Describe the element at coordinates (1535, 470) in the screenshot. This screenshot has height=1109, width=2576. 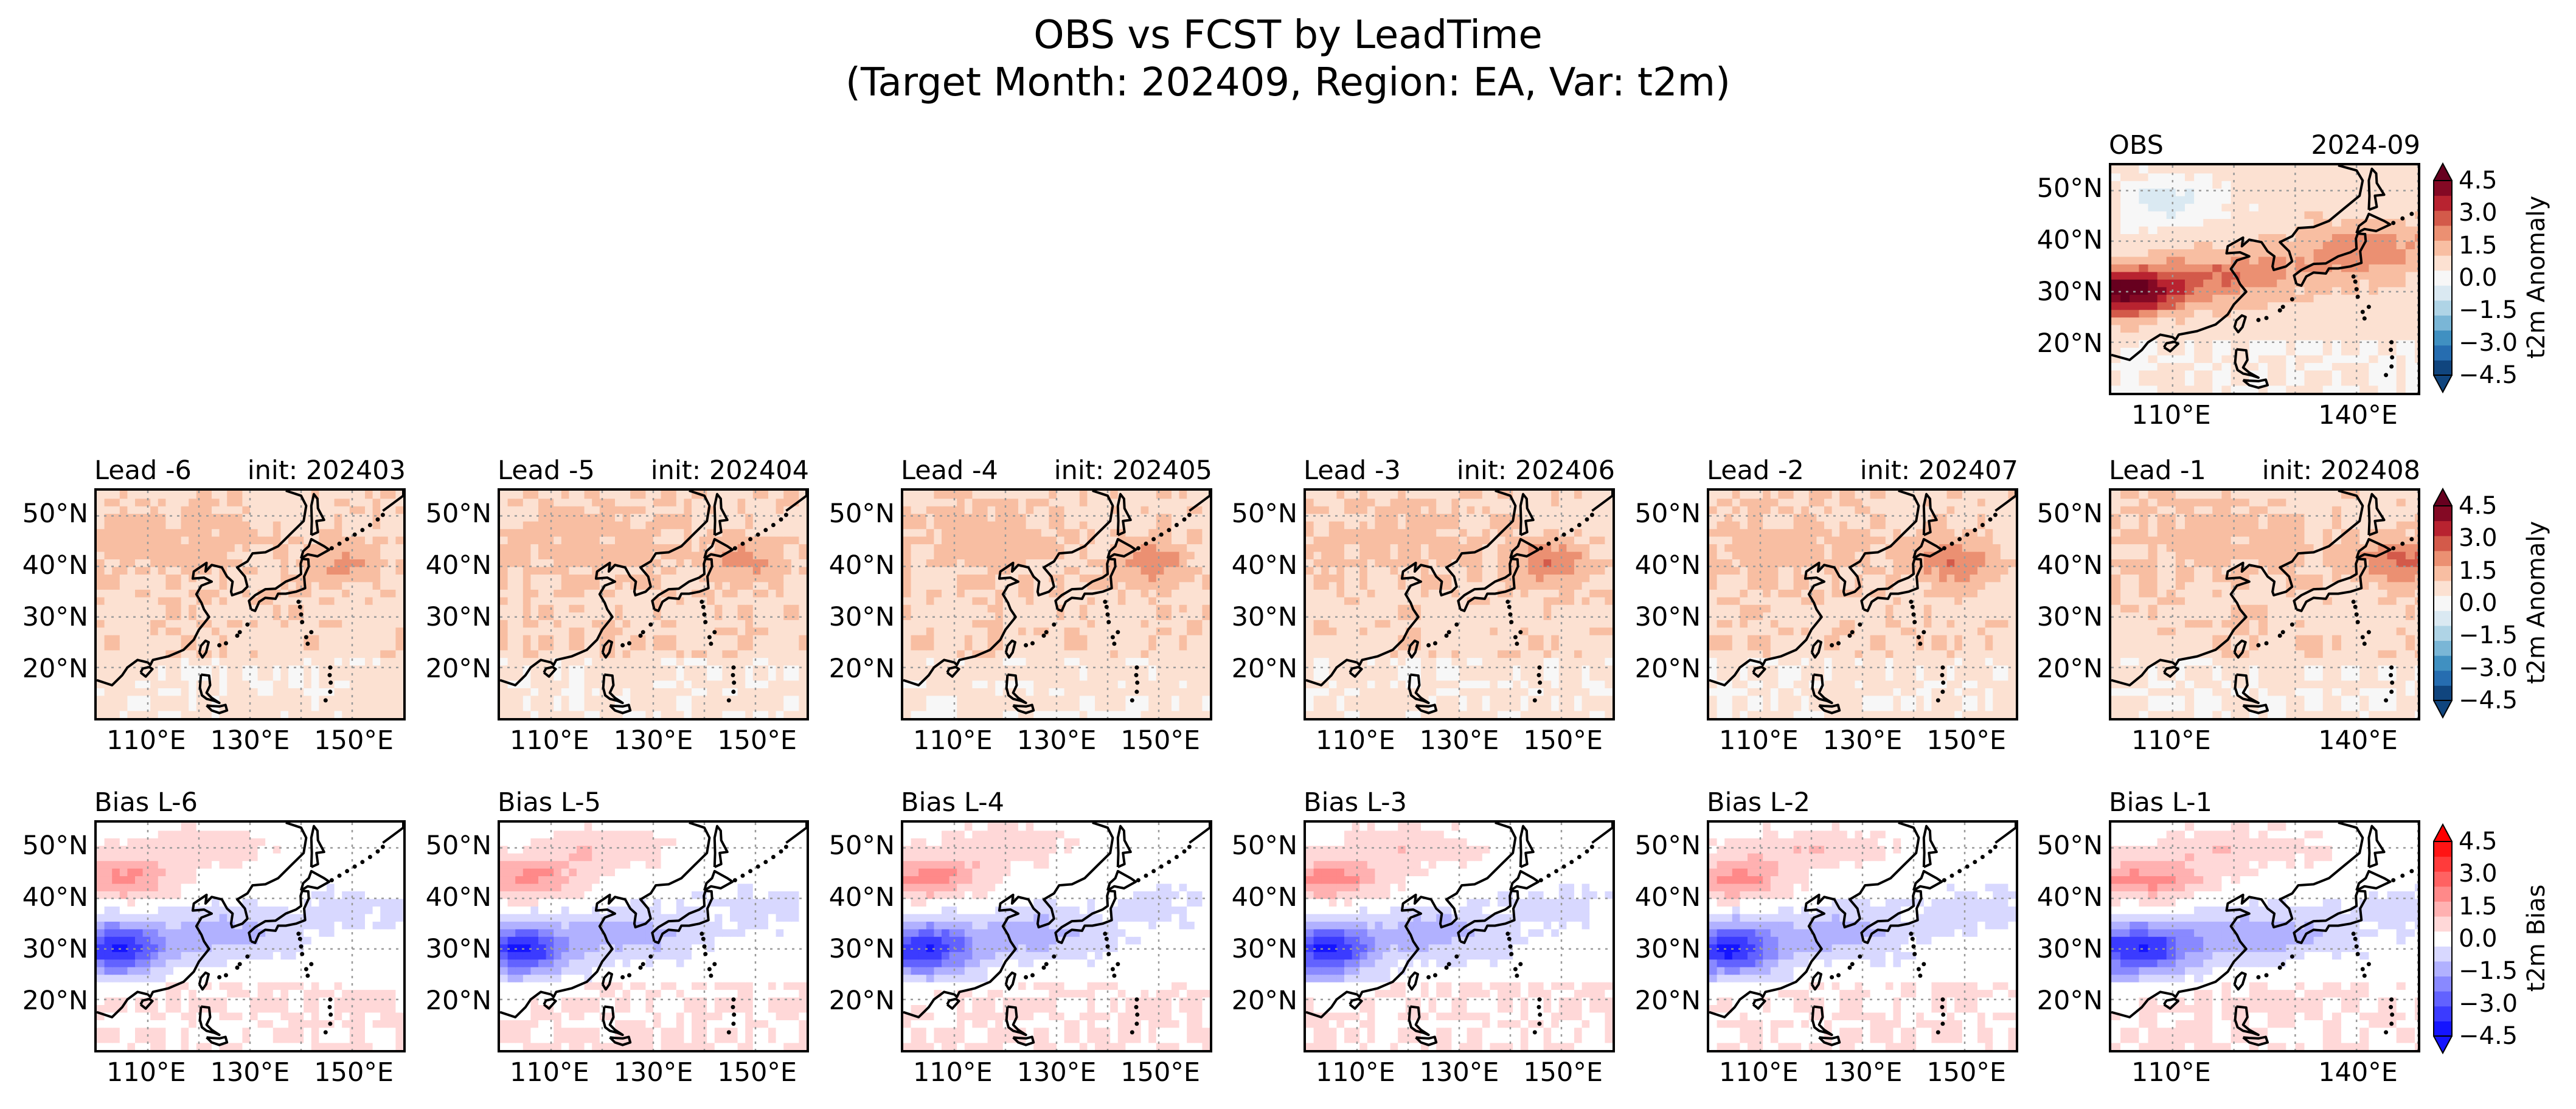
I see `panel-lead-3-title-right: init: 202406` at that location.